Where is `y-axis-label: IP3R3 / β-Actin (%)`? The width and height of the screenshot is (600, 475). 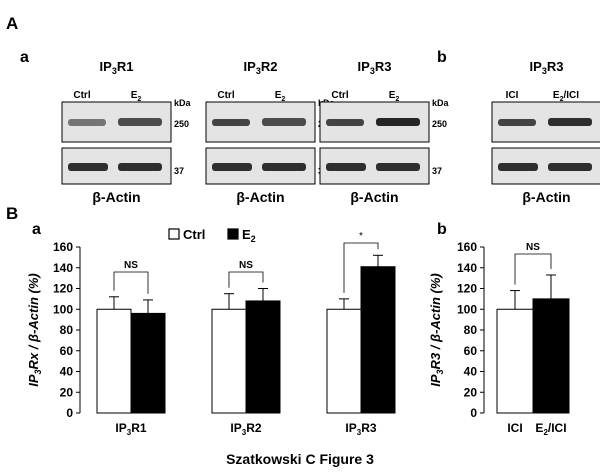 y-axis-label: IP3R3 / β-Actin (%) is located at coordinates (436, 330).